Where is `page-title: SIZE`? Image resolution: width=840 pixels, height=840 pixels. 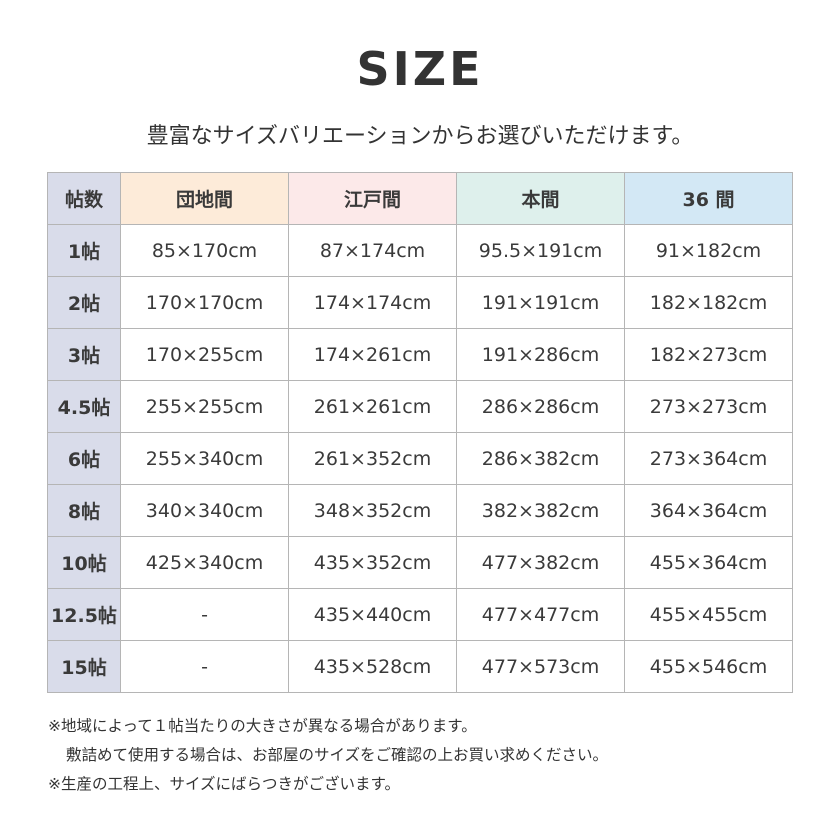
page-title: SIZE is located at coordinates (420, 69).